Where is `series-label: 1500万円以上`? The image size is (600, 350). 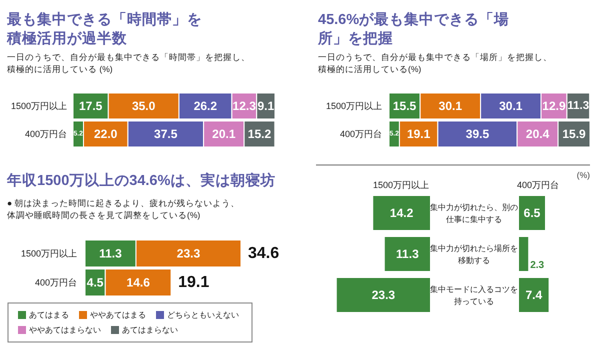
series-label: 1500万円以上 is located at coordinates (401, 185).